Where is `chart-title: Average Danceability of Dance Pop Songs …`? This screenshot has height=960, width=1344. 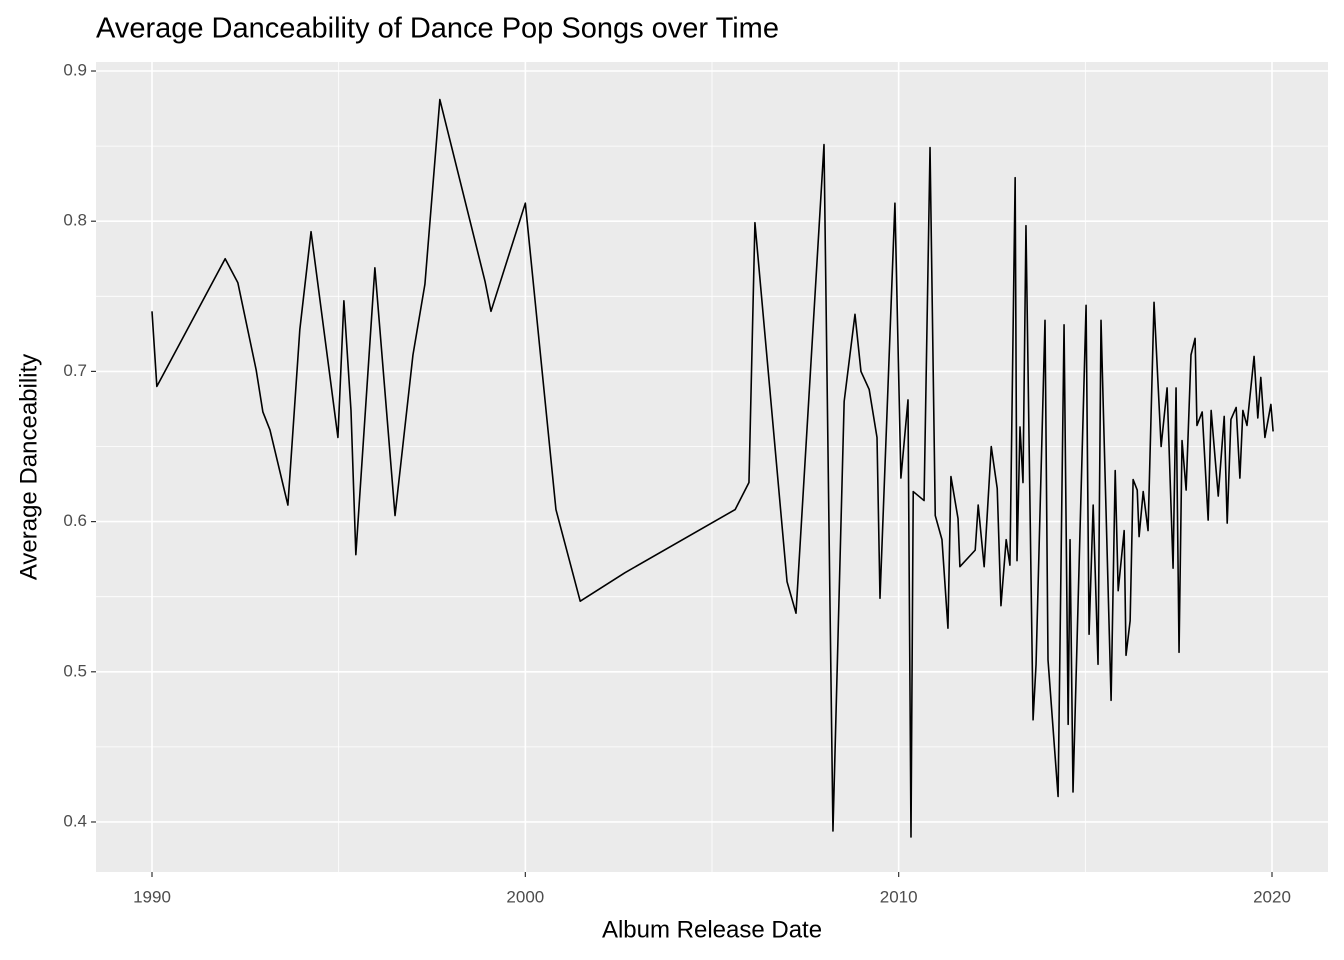
chart-title: Average Danceability of Dance Pop Songs … is located at coordinates (437, 29).